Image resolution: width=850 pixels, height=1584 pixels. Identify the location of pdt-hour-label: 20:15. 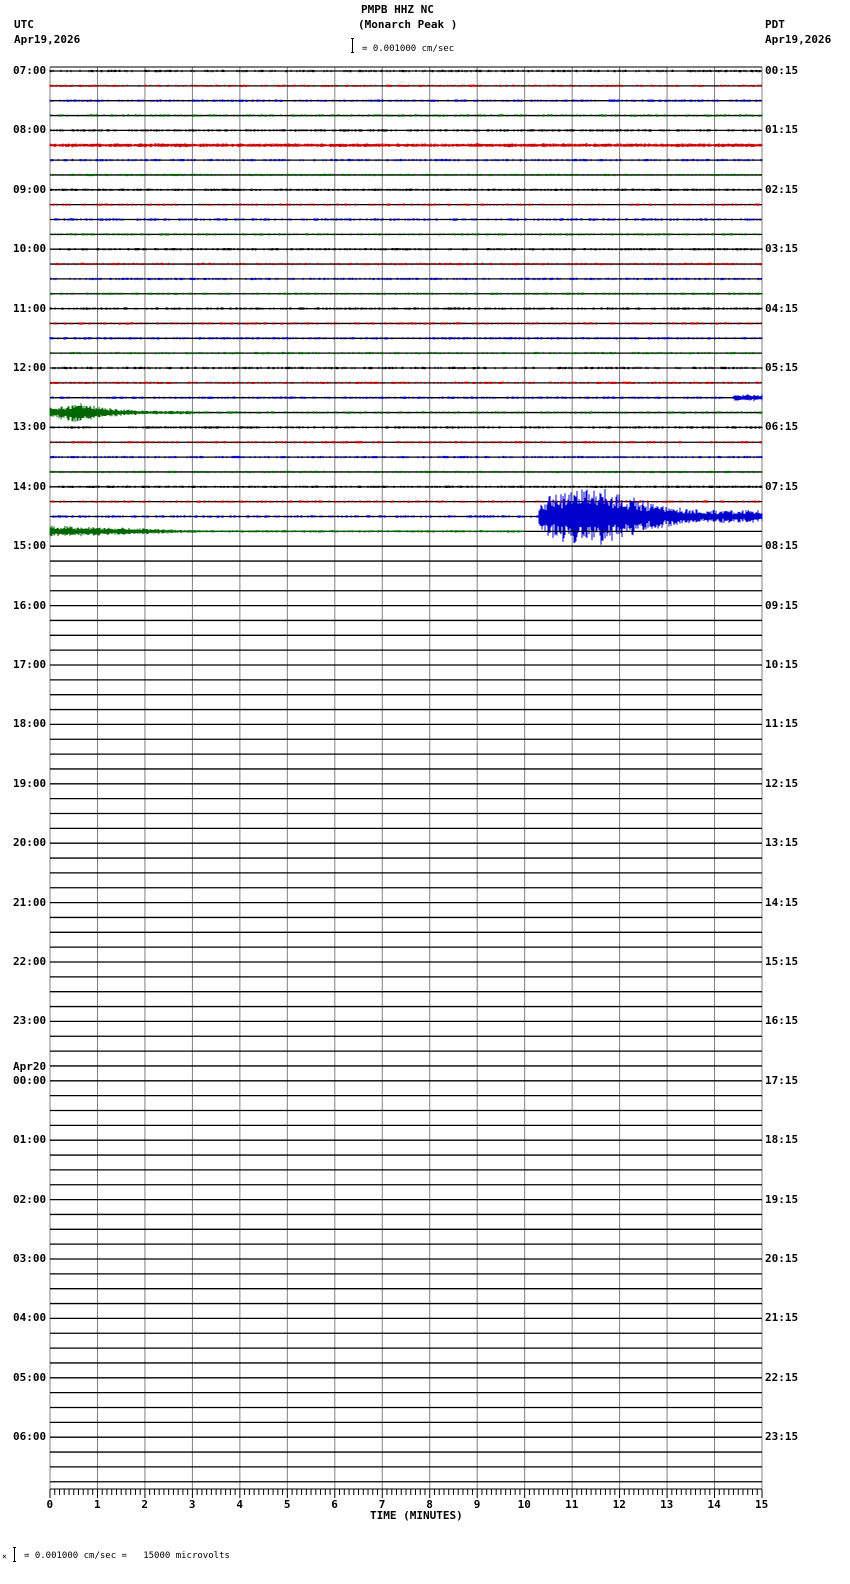
(782, 1258).